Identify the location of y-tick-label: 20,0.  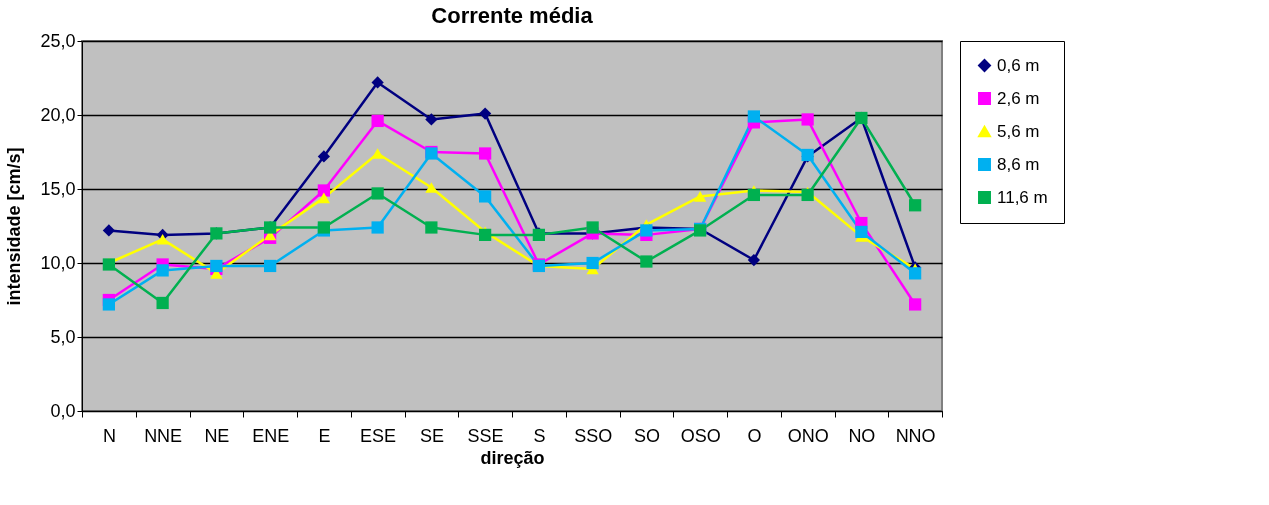
(58, 114).